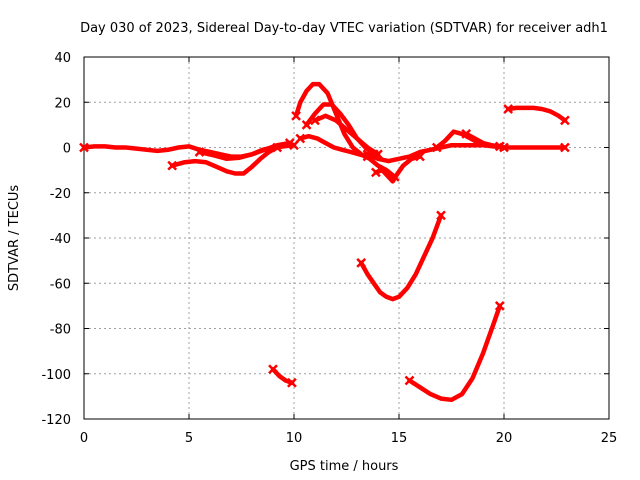 This screenshot has width=640, height=480. I want to click on x-tick-label: 5, so click(189, 438).